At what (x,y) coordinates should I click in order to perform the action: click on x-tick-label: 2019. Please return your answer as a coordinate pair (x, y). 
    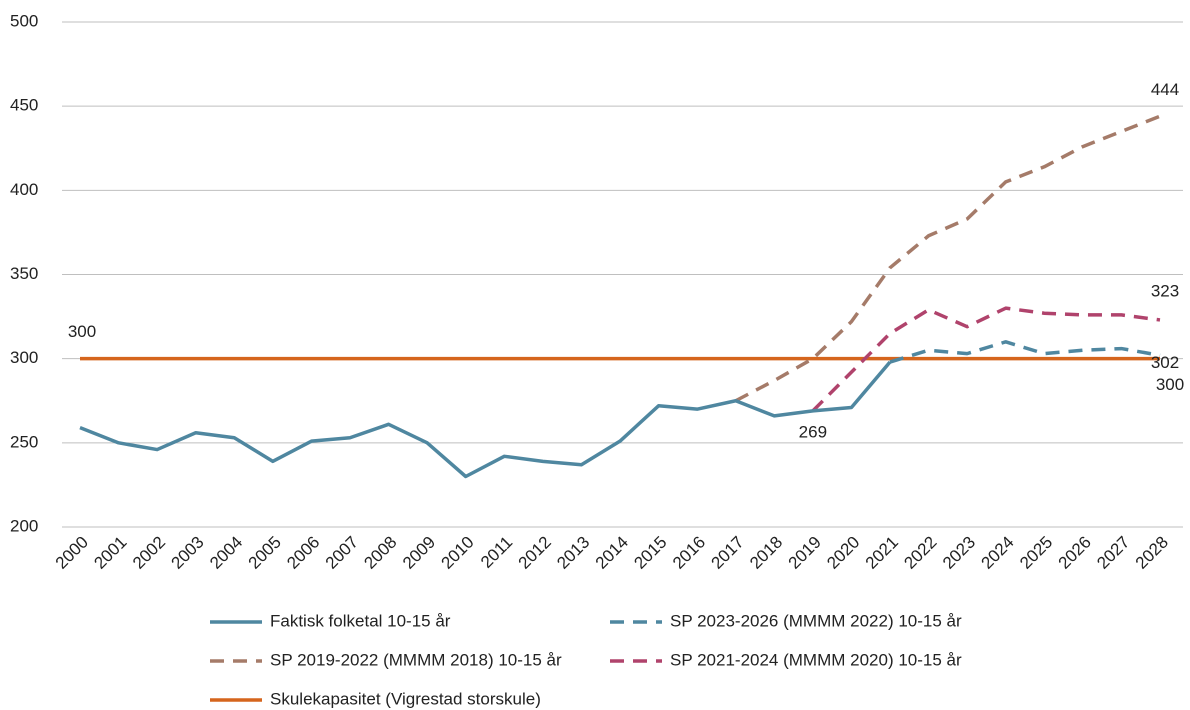
    Looking at the image, I should click on (805, 553).